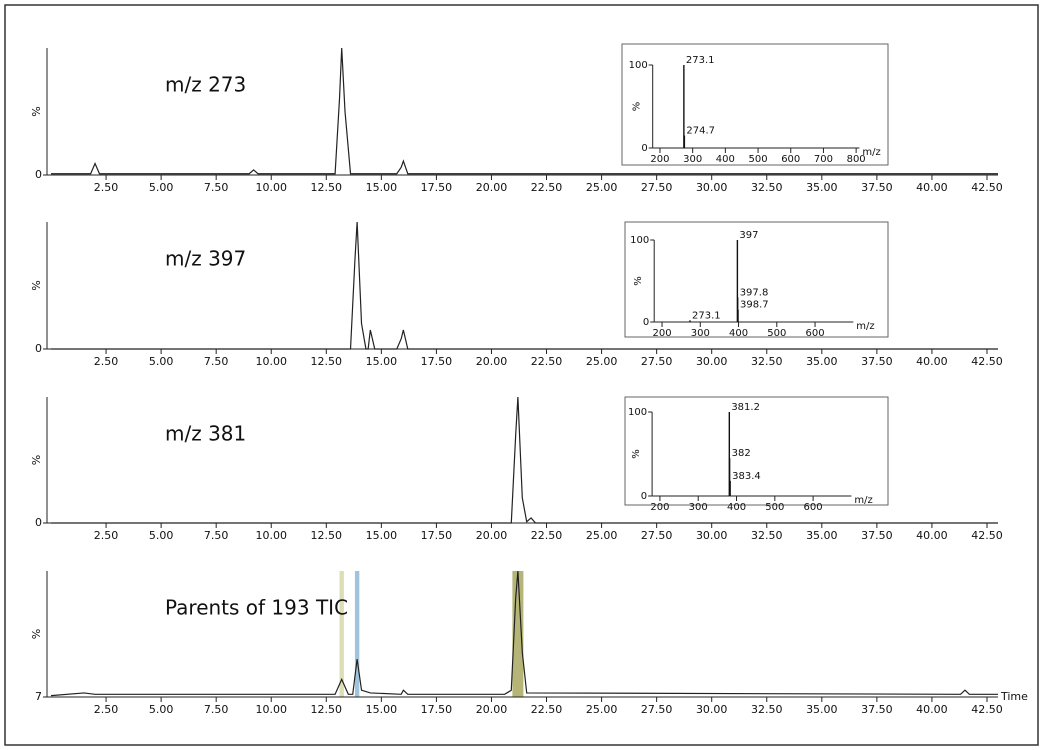 The width and height of the screenshot is (1047, 750). What do you see at coordinates (745, 407) in the screenshot?
I see `peak-label: 381.2` at bounding box center [745, 407].